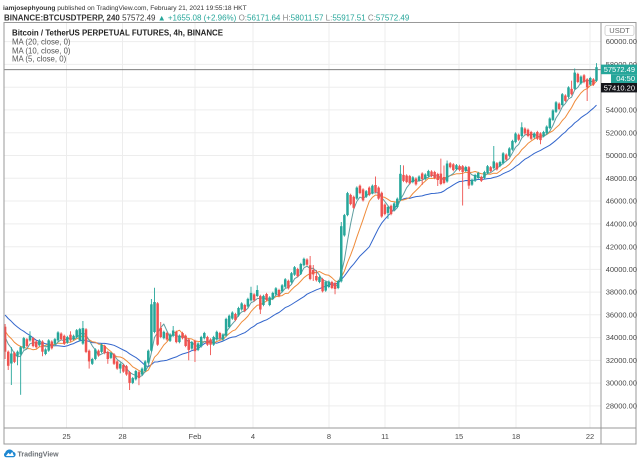 This screenshot has height=463, width=640. Describe the element at coordinates (621, 132) in the screenshot. I see `svg-text: 52000.00` at that location.